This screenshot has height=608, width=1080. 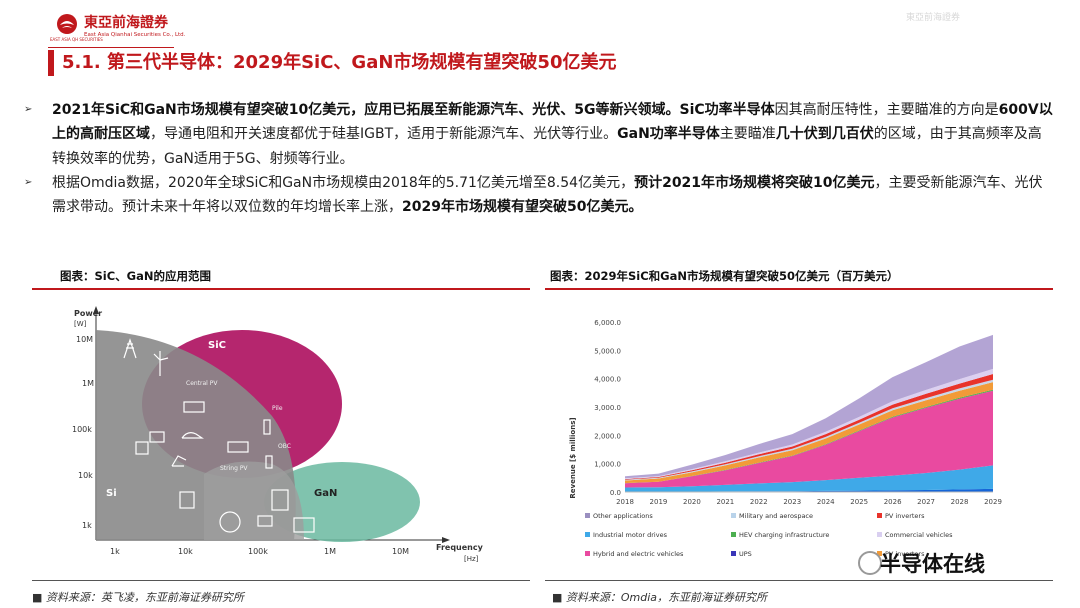 I want to click on x-tick: 1M, so click(x=330, y=551).